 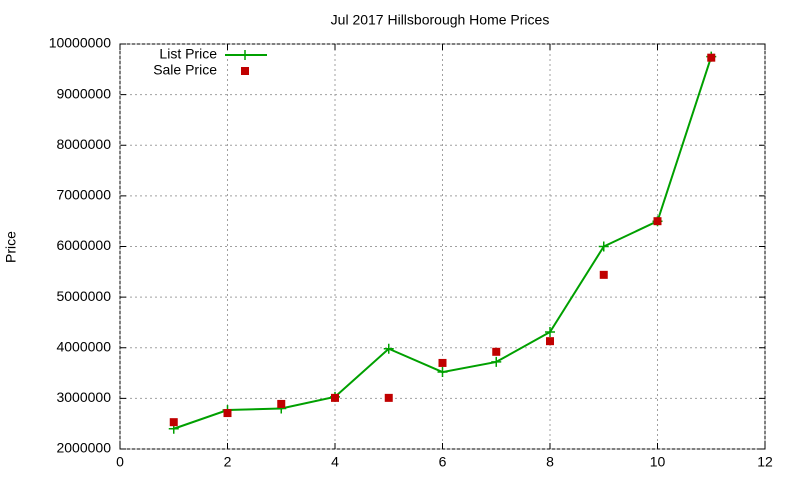 What do you see at coordinates (550, 462) in the screenshot?
I see `x-tick-label: 8` at bounding box center [550, 462].